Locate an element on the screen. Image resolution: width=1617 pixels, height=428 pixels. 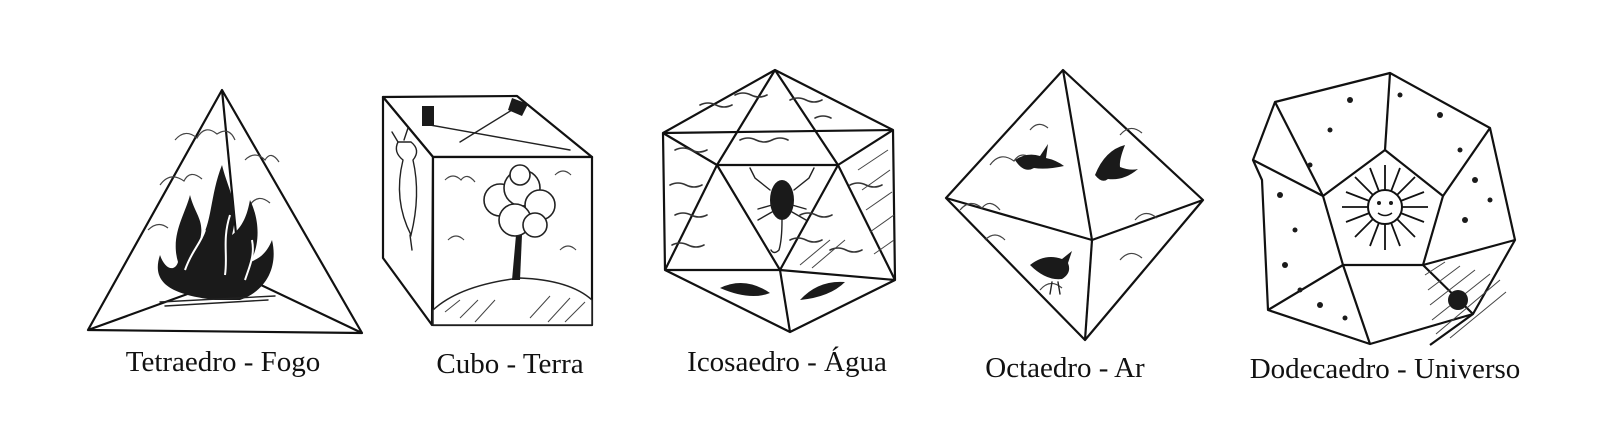
caption-dodecahedron: Dodecaedro - Universo is located at coordinates (1385, 369).